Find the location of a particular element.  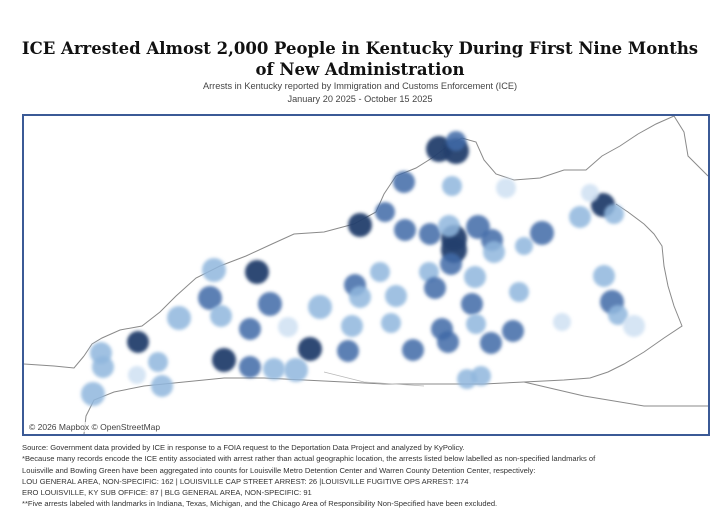

date-range: January 20 2025 - October 15 2025 is located at coordinates (360, 98).